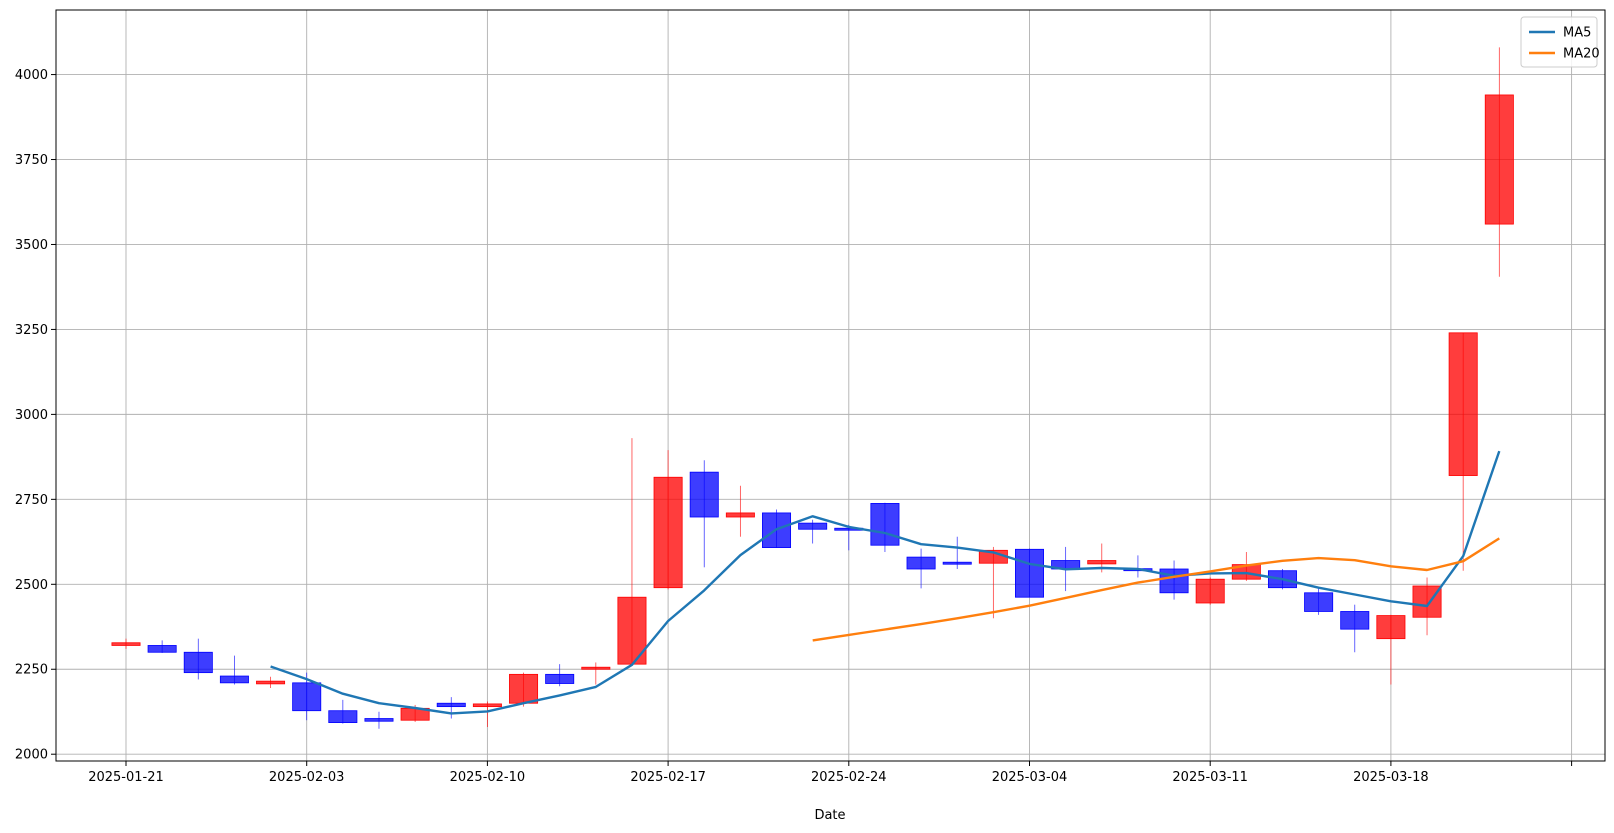 Image resolution: width=1614 pixels, height=833 pixels. What do you see at coordinates (31, 585) in the screenshot?
I see `y-tick-label: 2500` at bounding box center [31, 585].